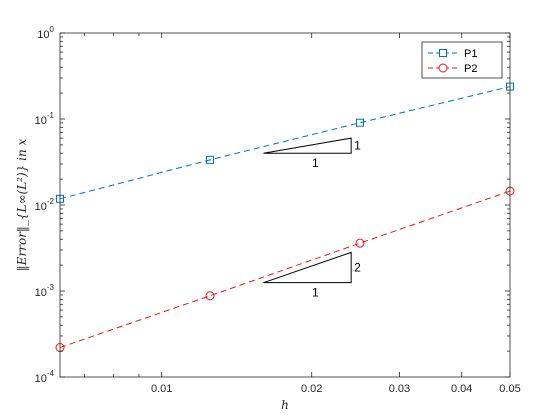  What do you see at coordinates (461, 389) in the screenshot?
I see `x-tick-label: 0.04` at bounding box center [461, 389].